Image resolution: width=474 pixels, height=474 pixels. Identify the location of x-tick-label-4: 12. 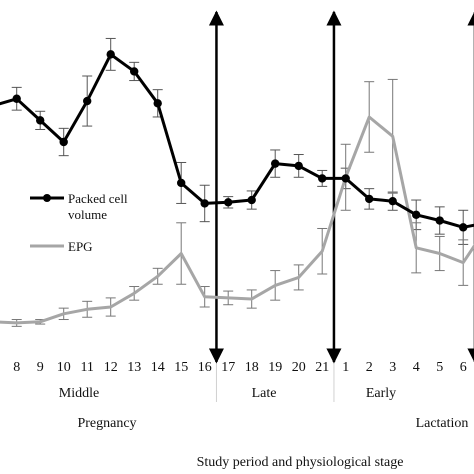
(111, 367).